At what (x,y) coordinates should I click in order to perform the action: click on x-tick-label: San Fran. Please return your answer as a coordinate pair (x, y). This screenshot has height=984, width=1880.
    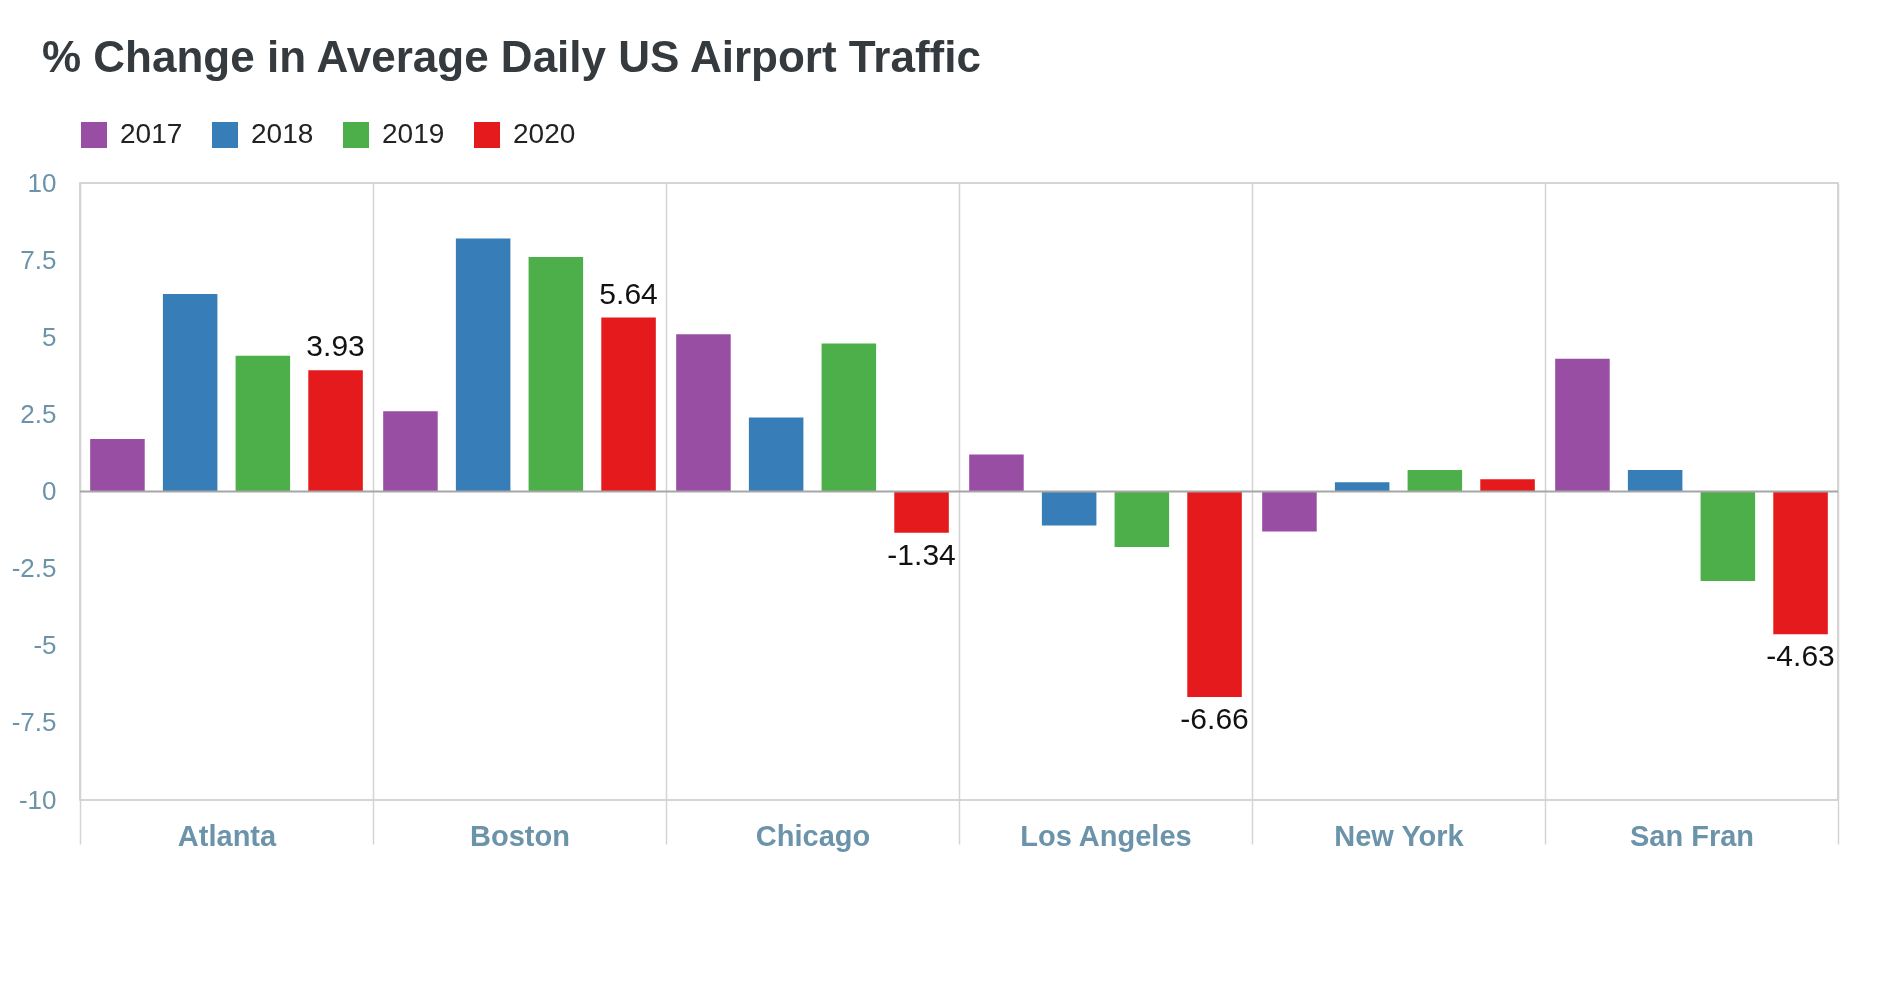
    Looking at the image, I should click on (1692, 835).